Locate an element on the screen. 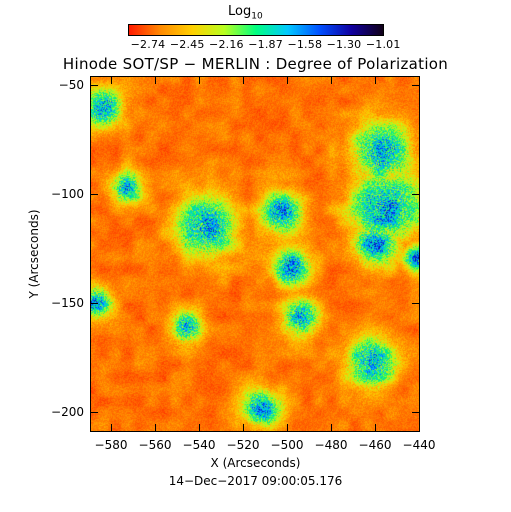 The width and height of the screenshot is (511, 512). colorbar-title: Log10 is located at coordinates (245, 13).